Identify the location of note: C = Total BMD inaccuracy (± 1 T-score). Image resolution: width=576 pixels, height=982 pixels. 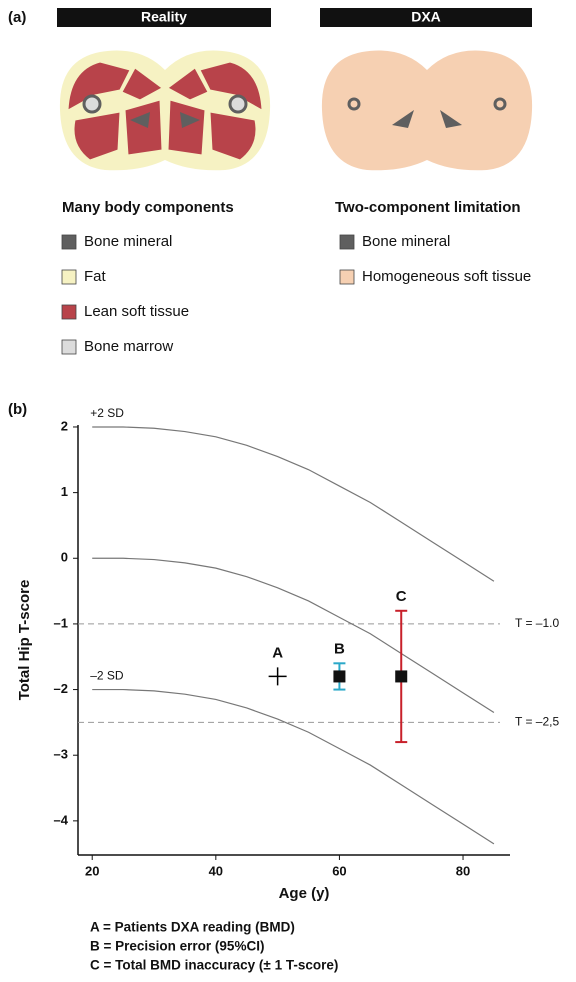
(214, 965).